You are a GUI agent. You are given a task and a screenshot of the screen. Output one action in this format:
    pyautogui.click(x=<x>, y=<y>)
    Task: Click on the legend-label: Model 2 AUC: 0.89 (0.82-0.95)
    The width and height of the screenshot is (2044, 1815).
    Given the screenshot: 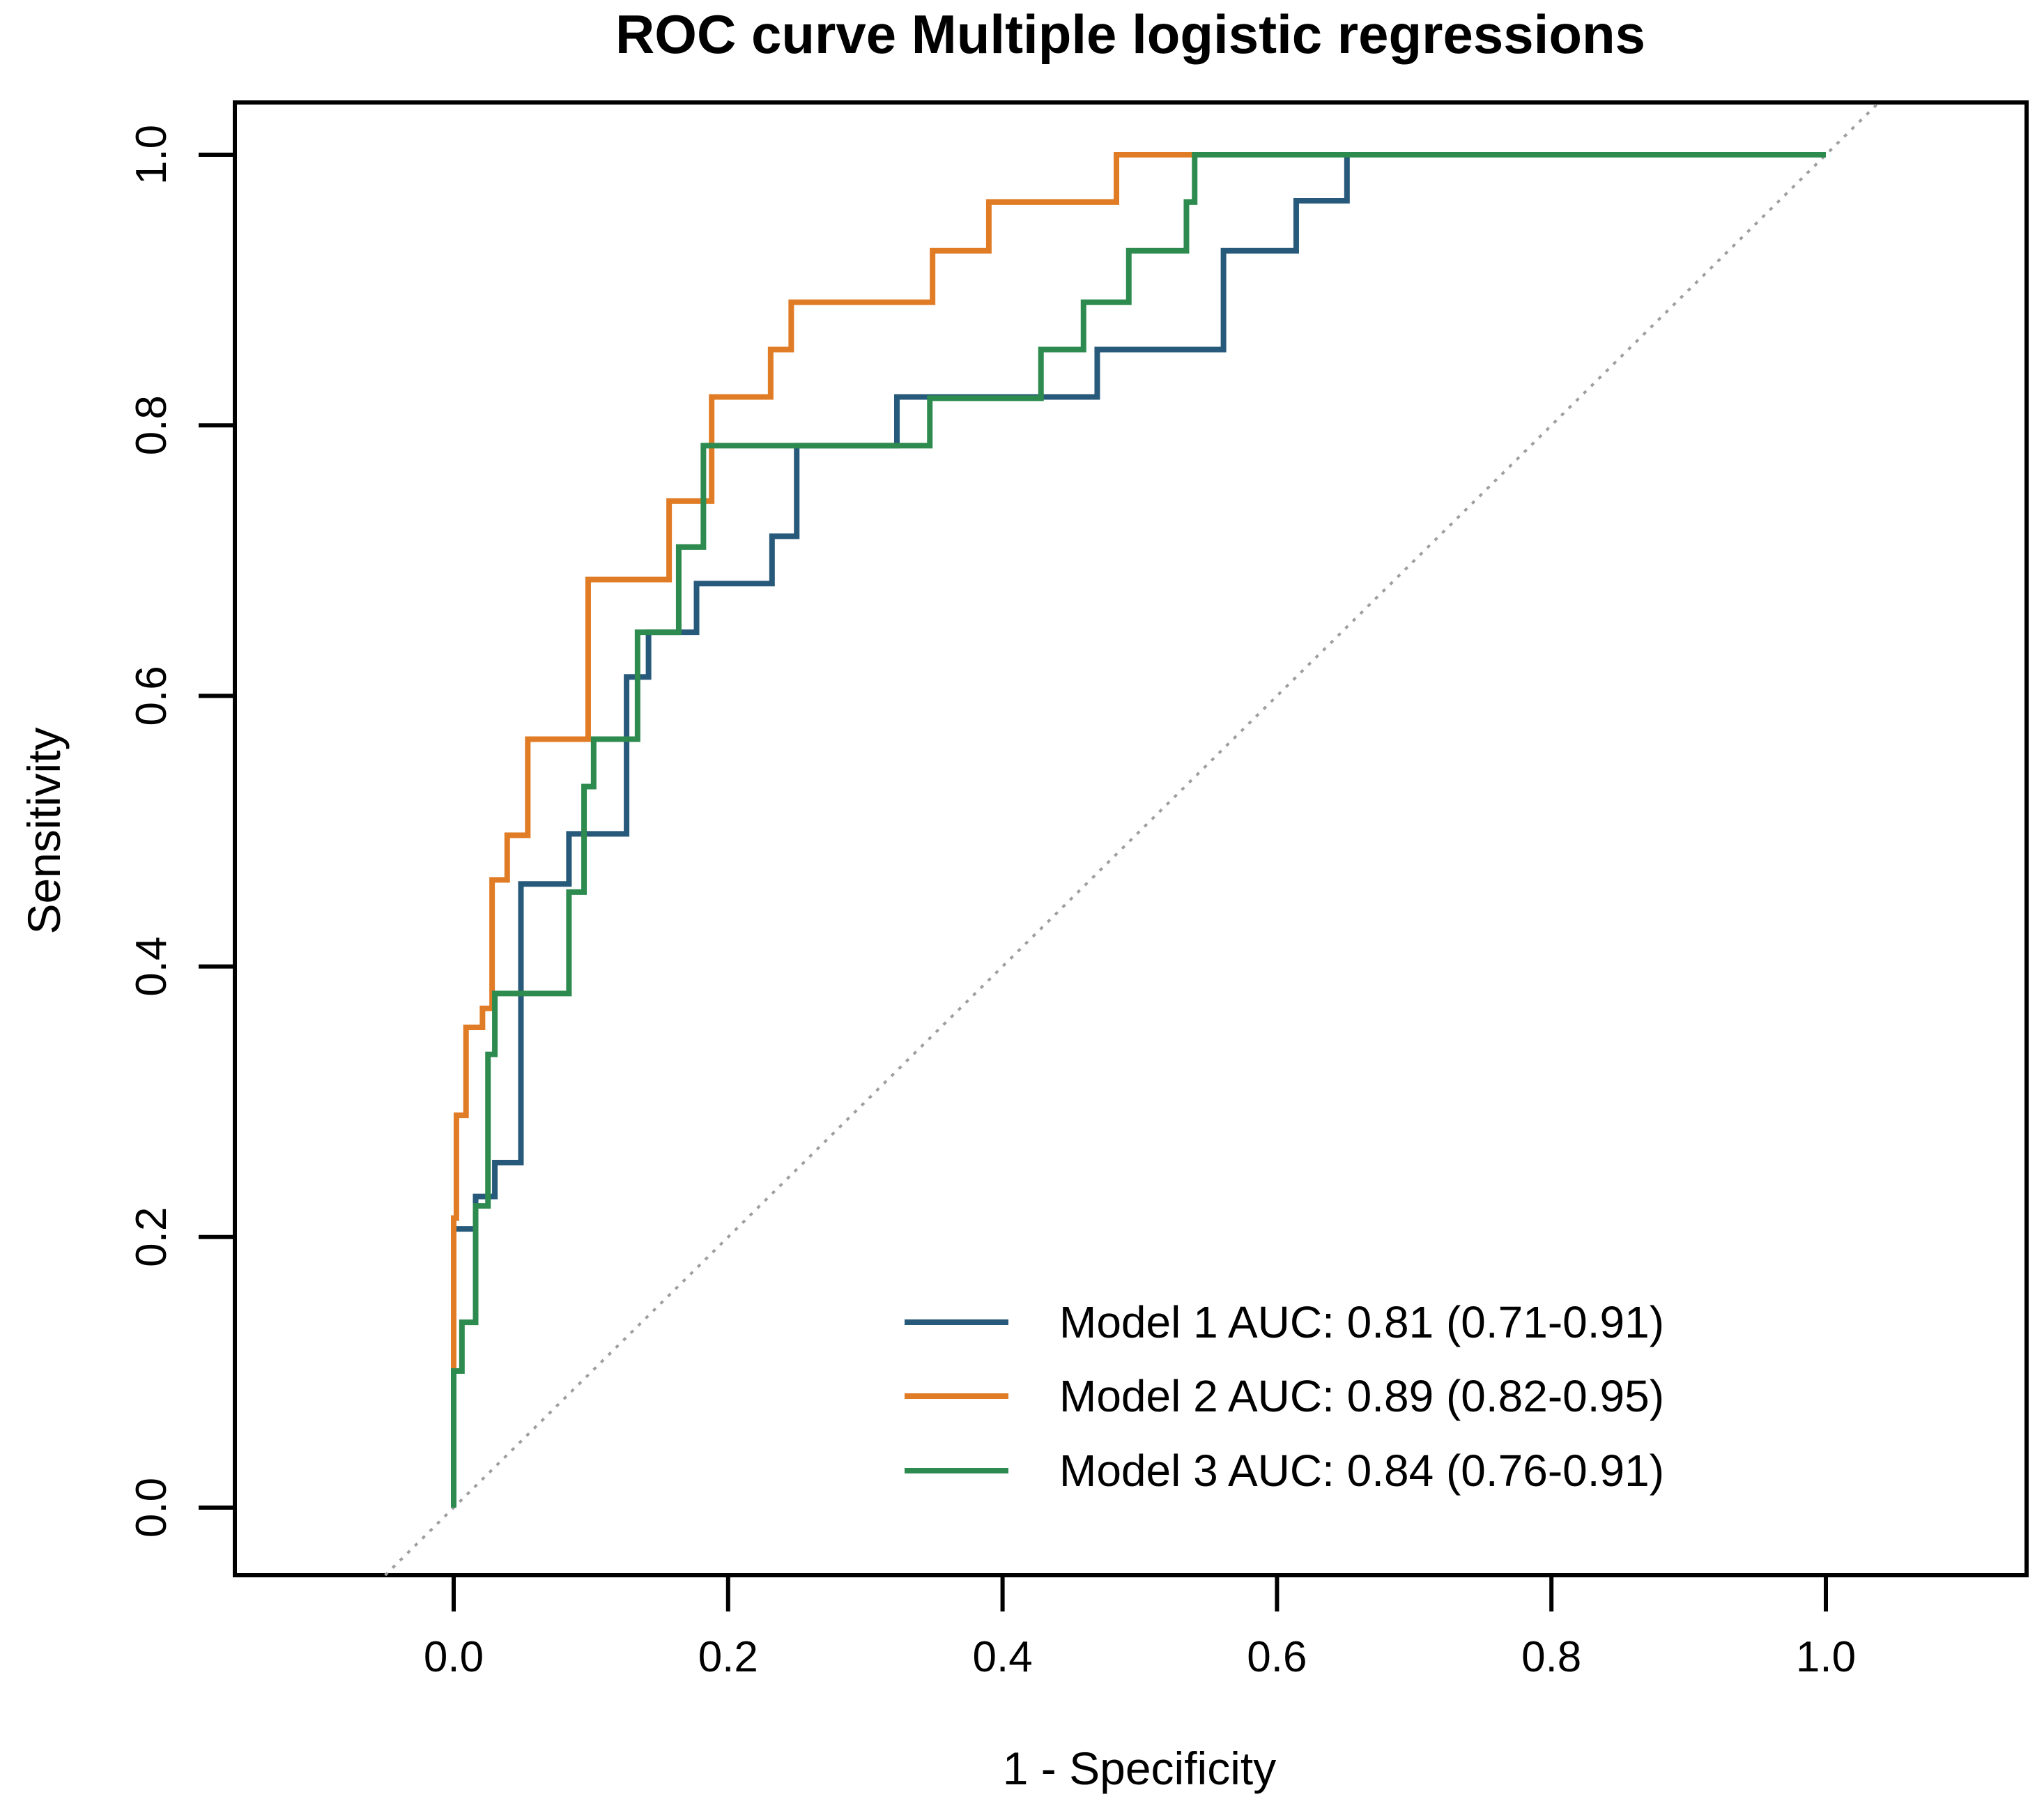 What is the action you would take?
    pyautogui.click(x=1362, y=1396)
    